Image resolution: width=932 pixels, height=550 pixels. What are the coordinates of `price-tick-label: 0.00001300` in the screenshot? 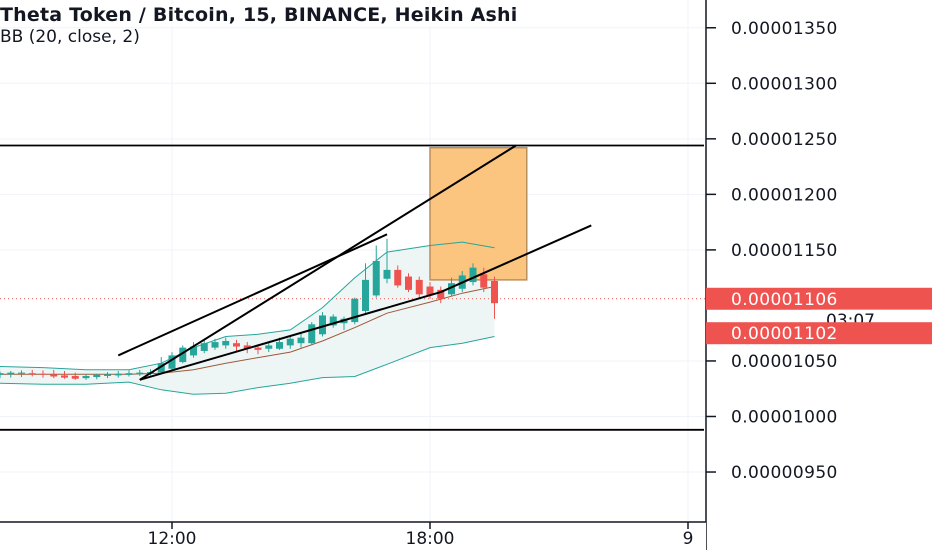 It's located at (784, 84).